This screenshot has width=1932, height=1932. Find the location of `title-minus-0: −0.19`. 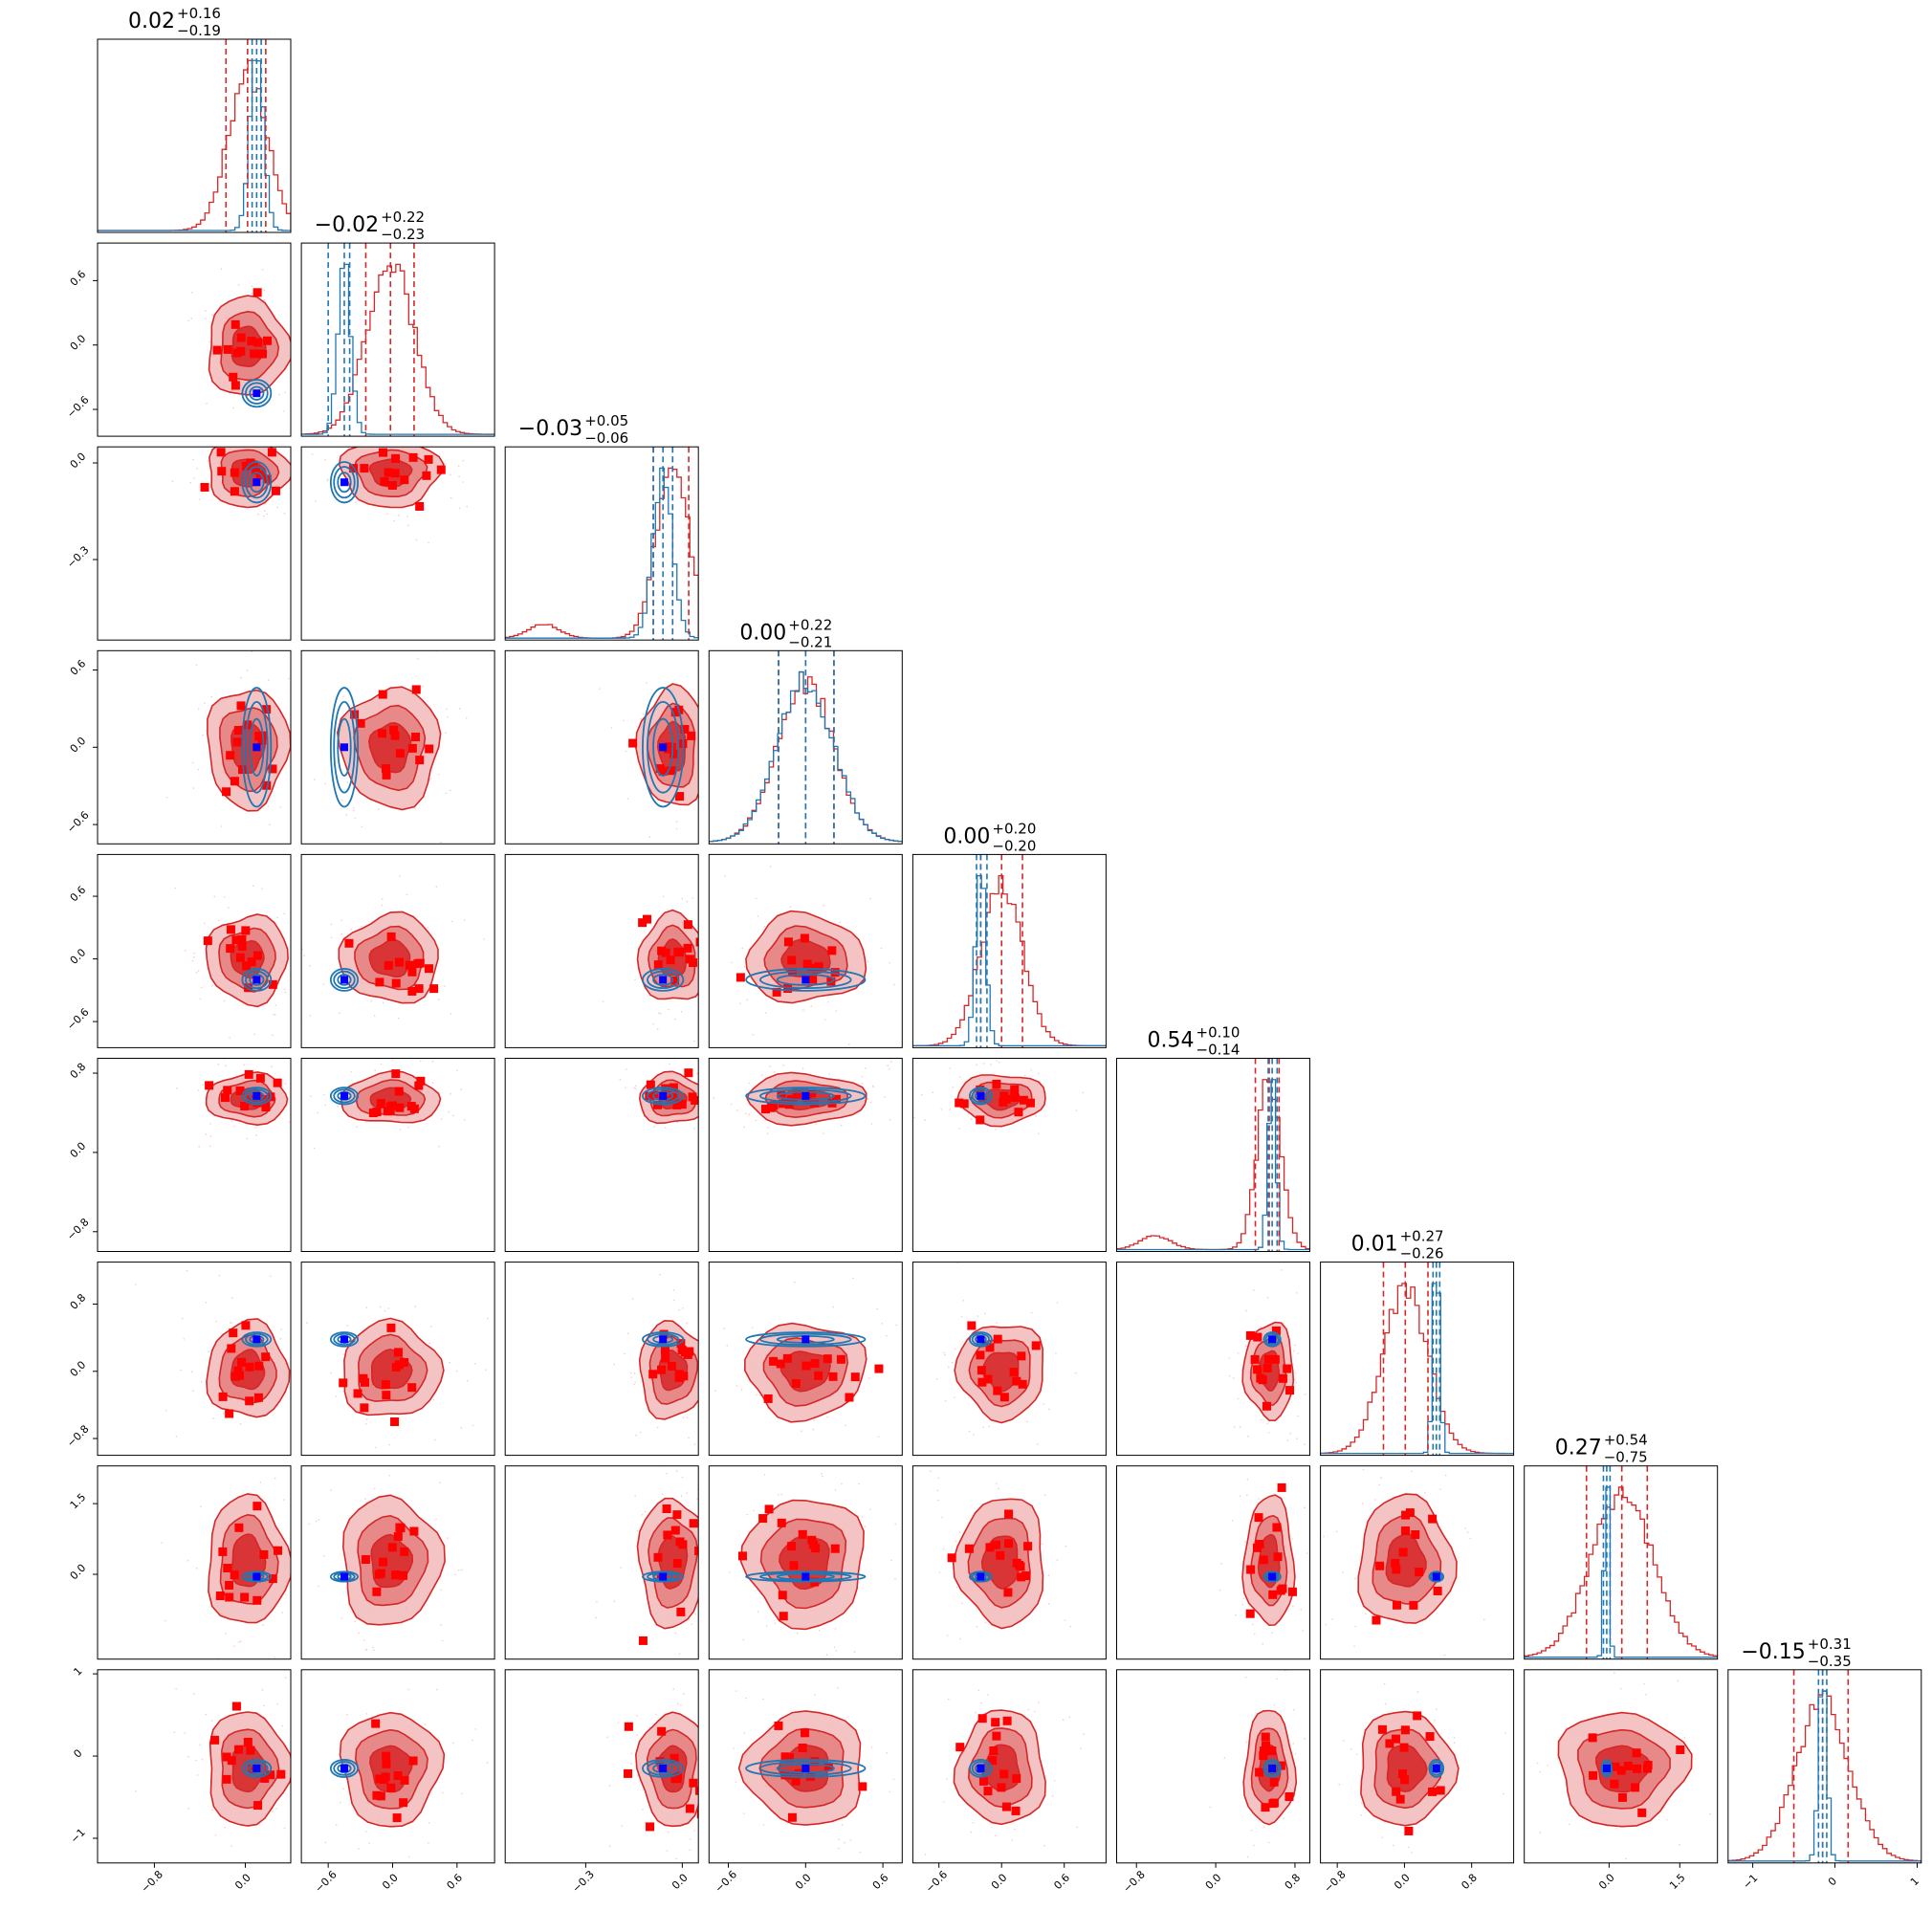

title-minus-0: −0.19 is located at coordinates (199, 30).